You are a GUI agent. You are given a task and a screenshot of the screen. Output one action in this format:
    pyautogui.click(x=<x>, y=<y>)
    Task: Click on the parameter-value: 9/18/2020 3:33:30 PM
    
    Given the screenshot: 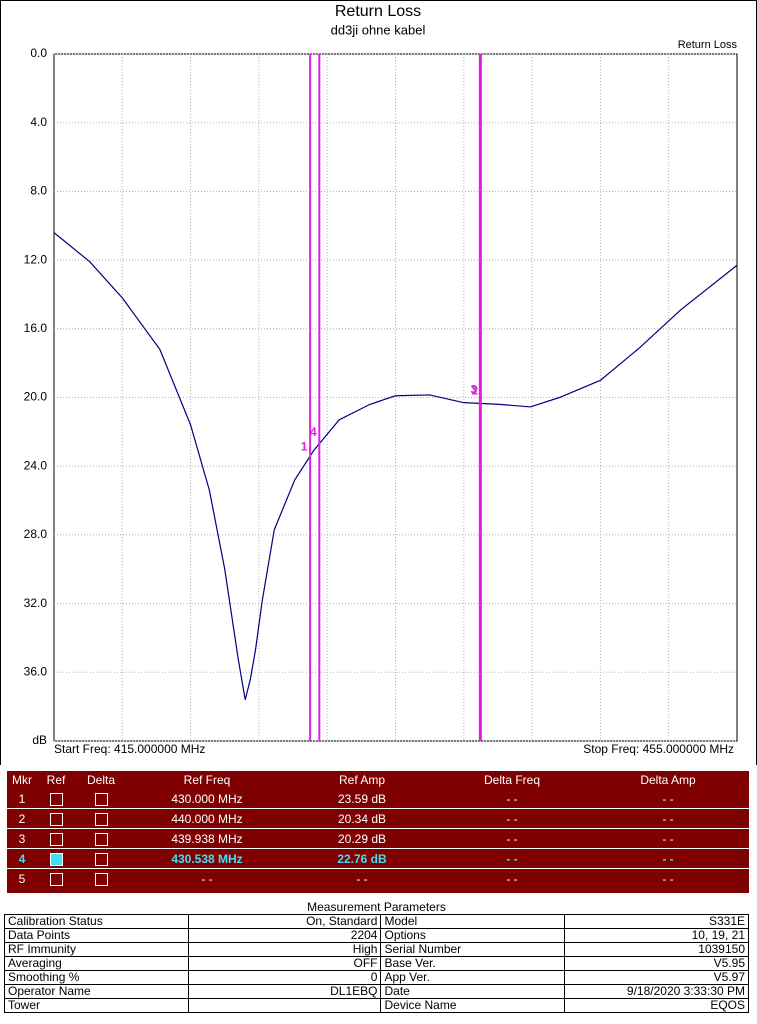 What is the action you would take?
    pyautogui.click(x=656, y=991)
    